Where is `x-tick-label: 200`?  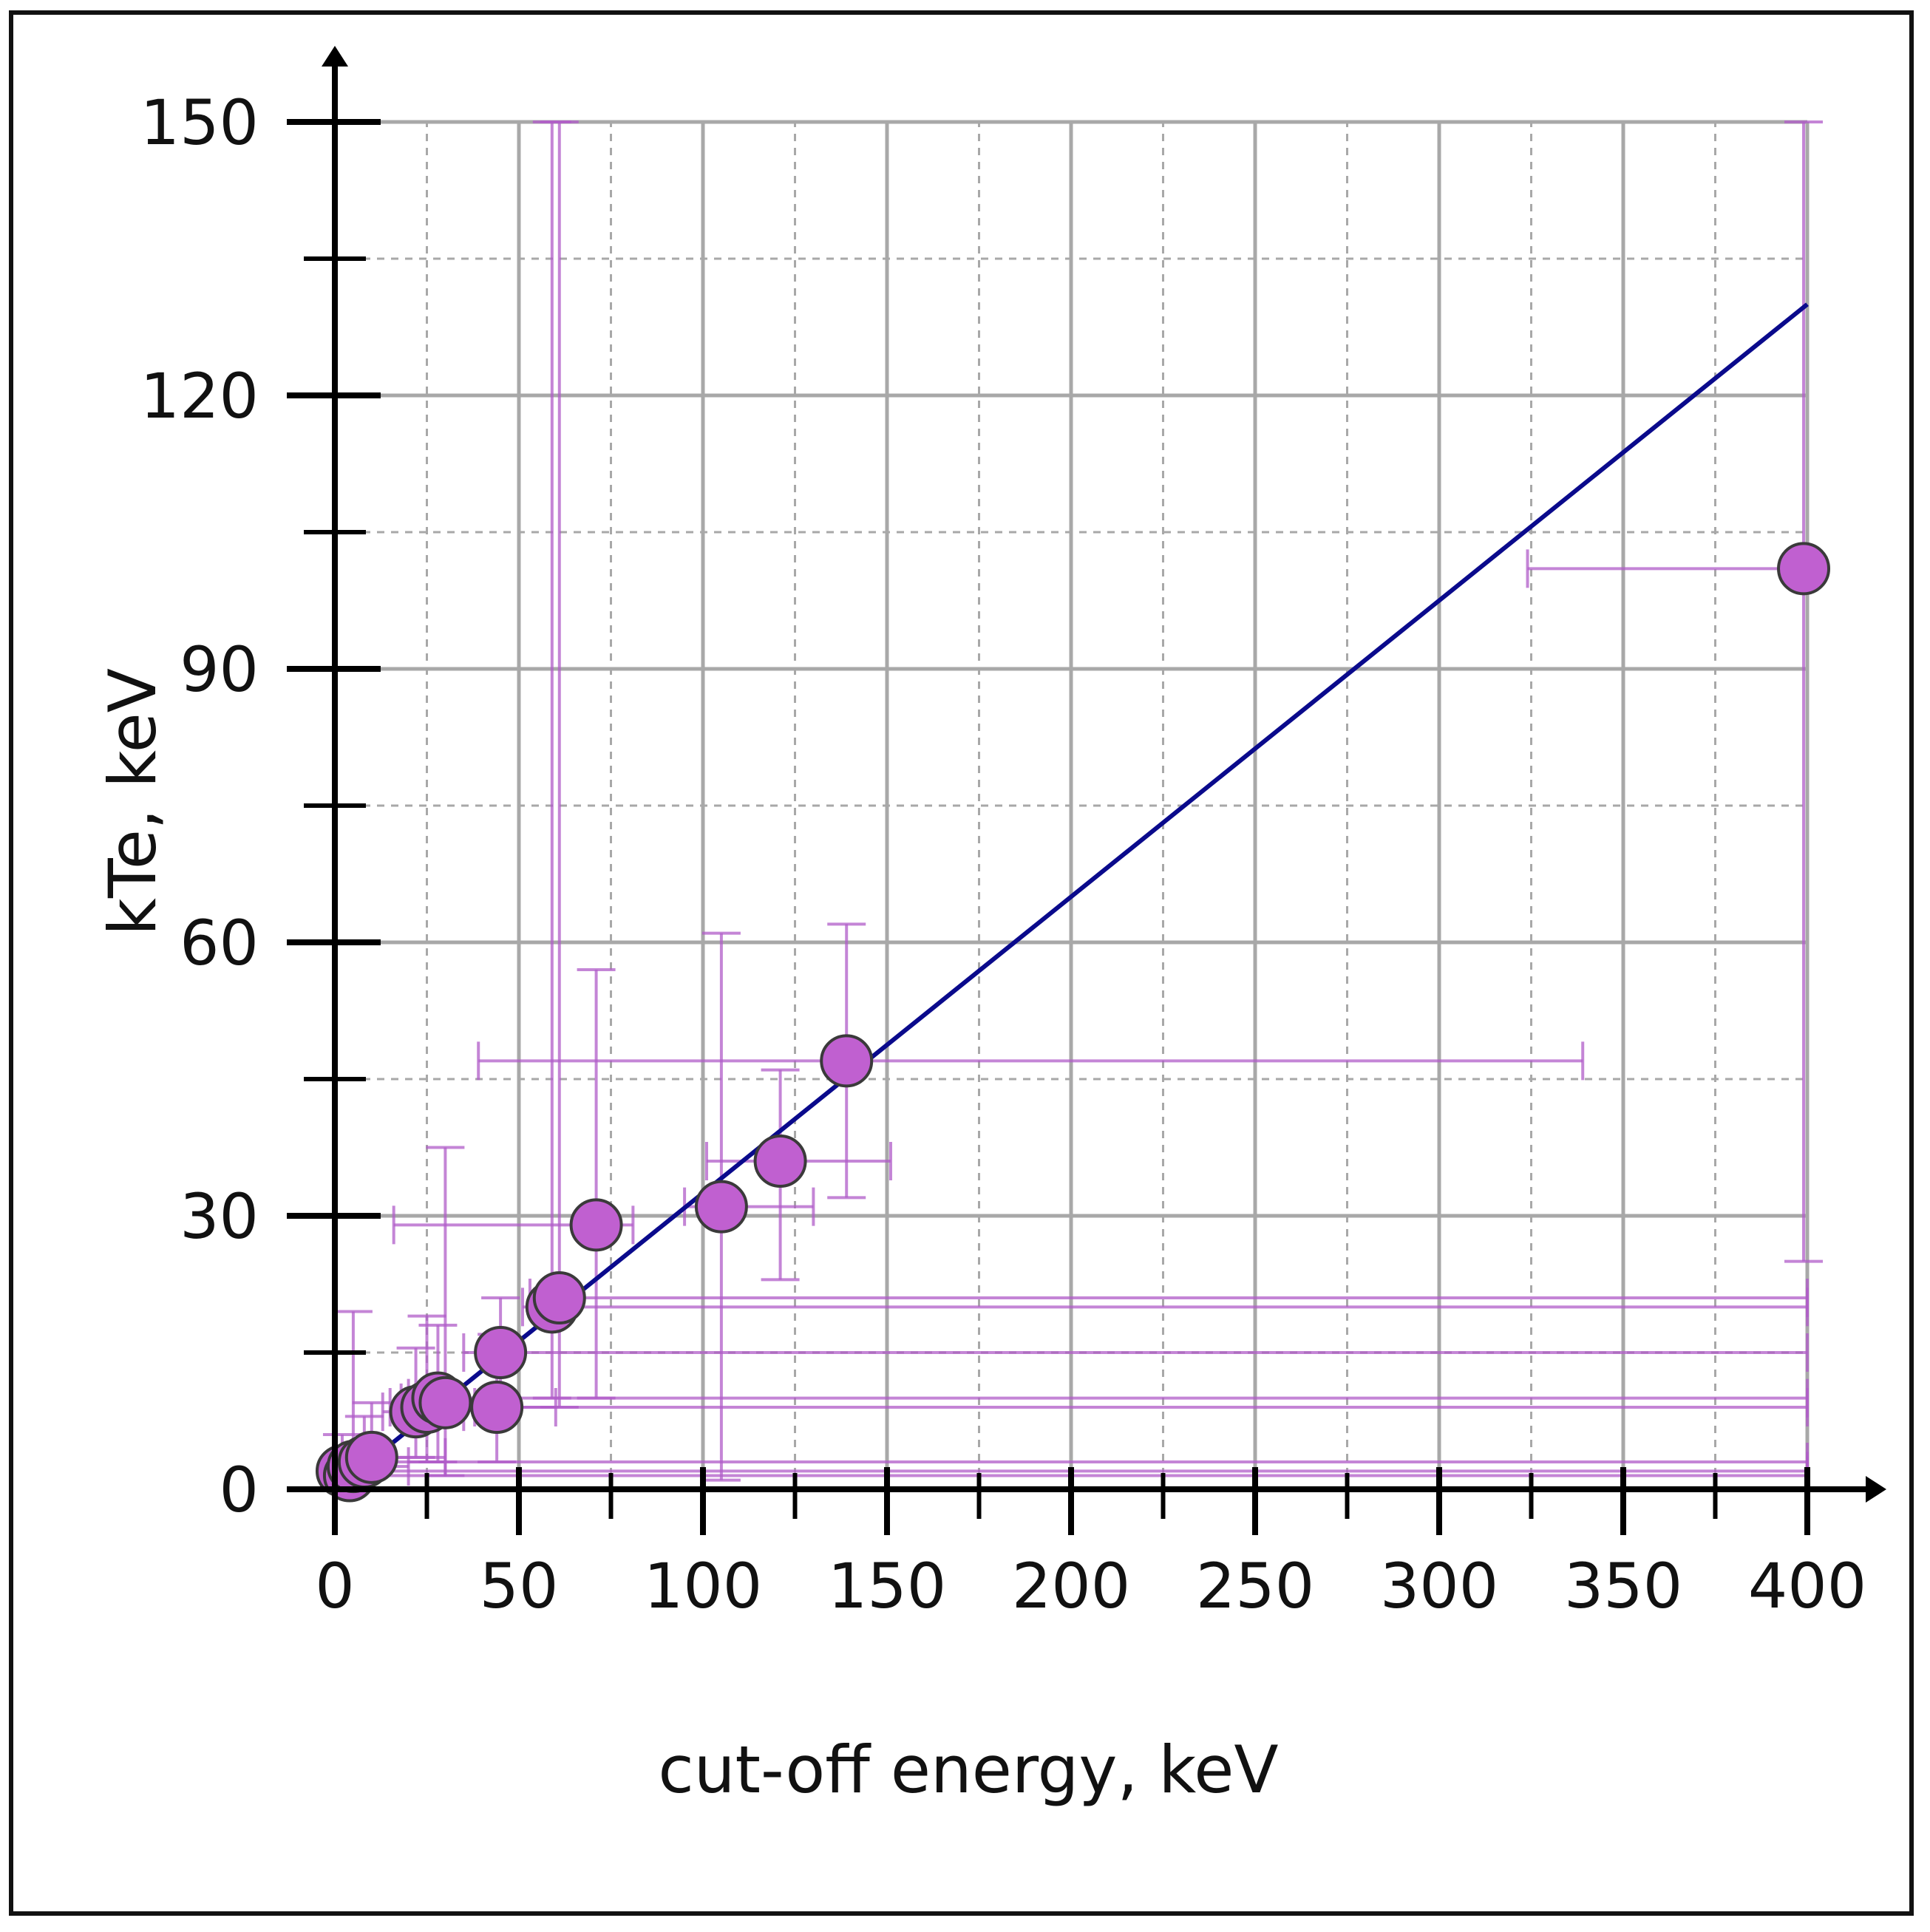
x-tick-label: 200 is located at coordinates (1071, 1586).